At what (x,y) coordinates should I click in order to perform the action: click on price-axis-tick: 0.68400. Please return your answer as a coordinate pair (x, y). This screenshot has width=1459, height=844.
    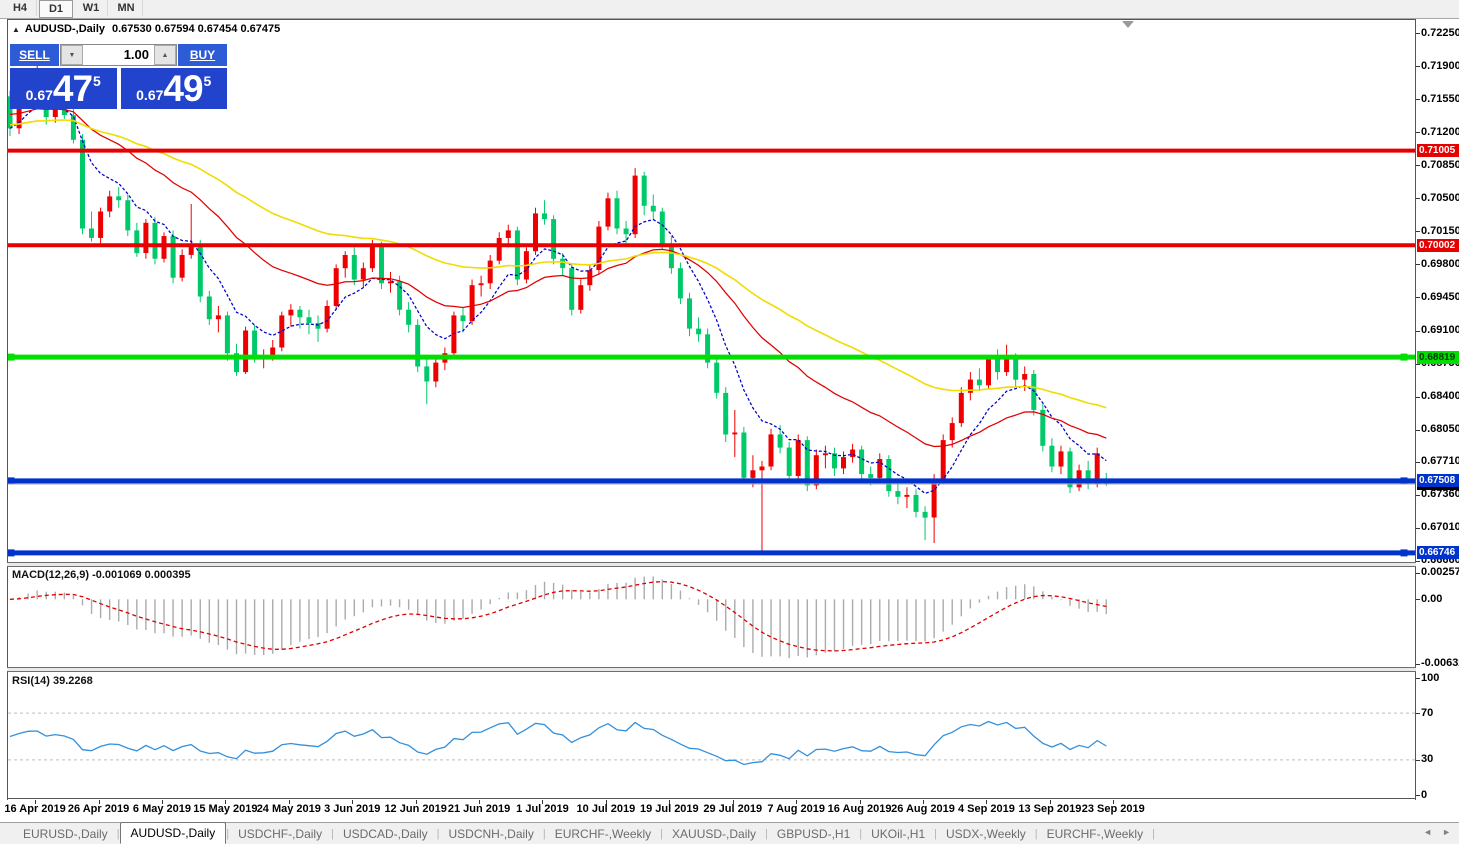
    Looking at the image, I should click on (1440, 396).